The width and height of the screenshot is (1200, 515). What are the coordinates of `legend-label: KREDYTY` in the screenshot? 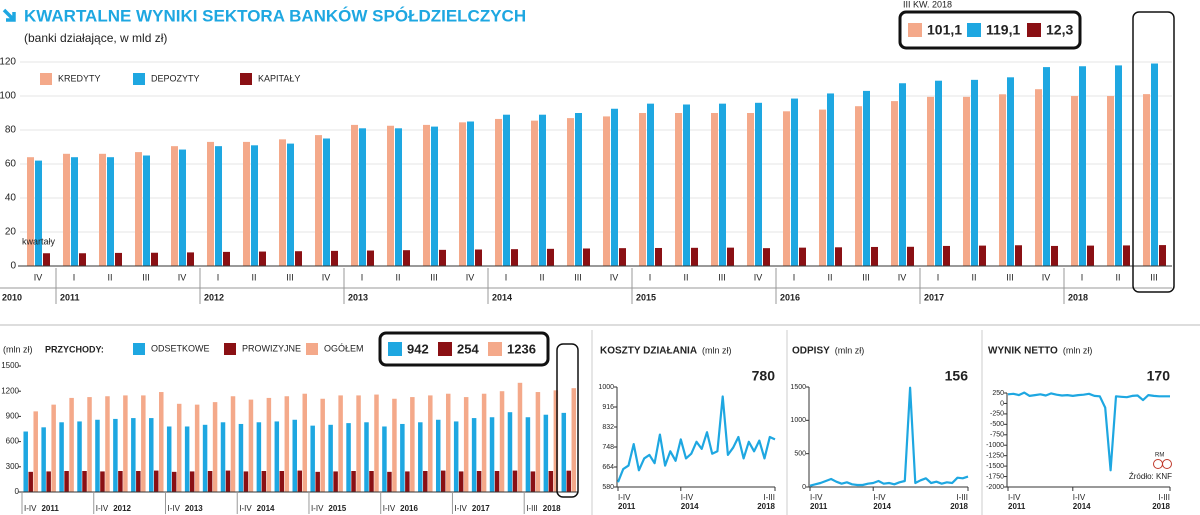 It's located at (79, 78).